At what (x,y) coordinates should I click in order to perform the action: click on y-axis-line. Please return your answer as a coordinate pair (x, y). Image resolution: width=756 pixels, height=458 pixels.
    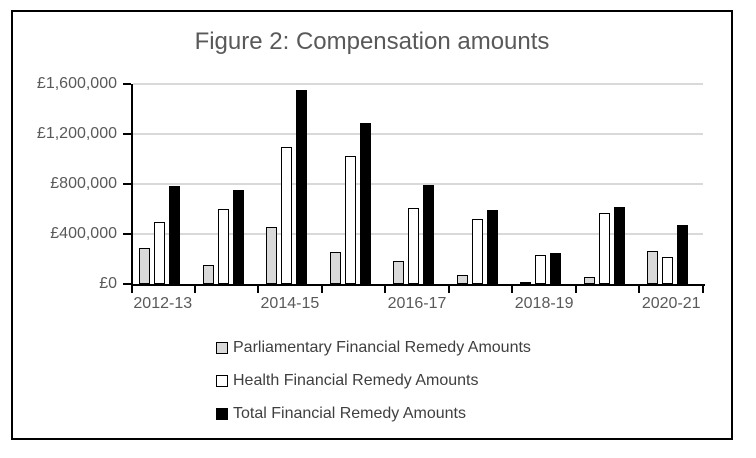
    Looking at the image, I should click on (132, 188).